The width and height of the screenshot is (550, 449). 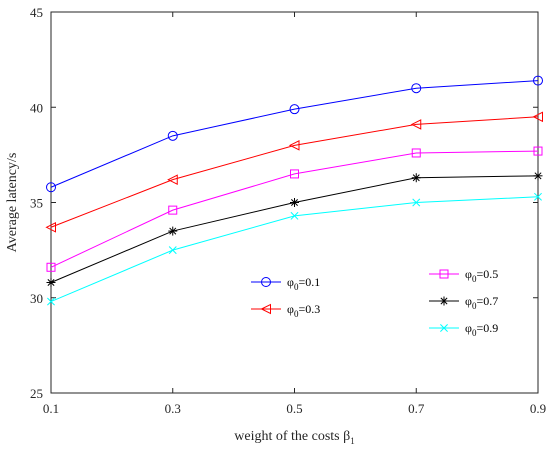 I want to click on x-tick-label: 0.3, so click(x=173, y=408).